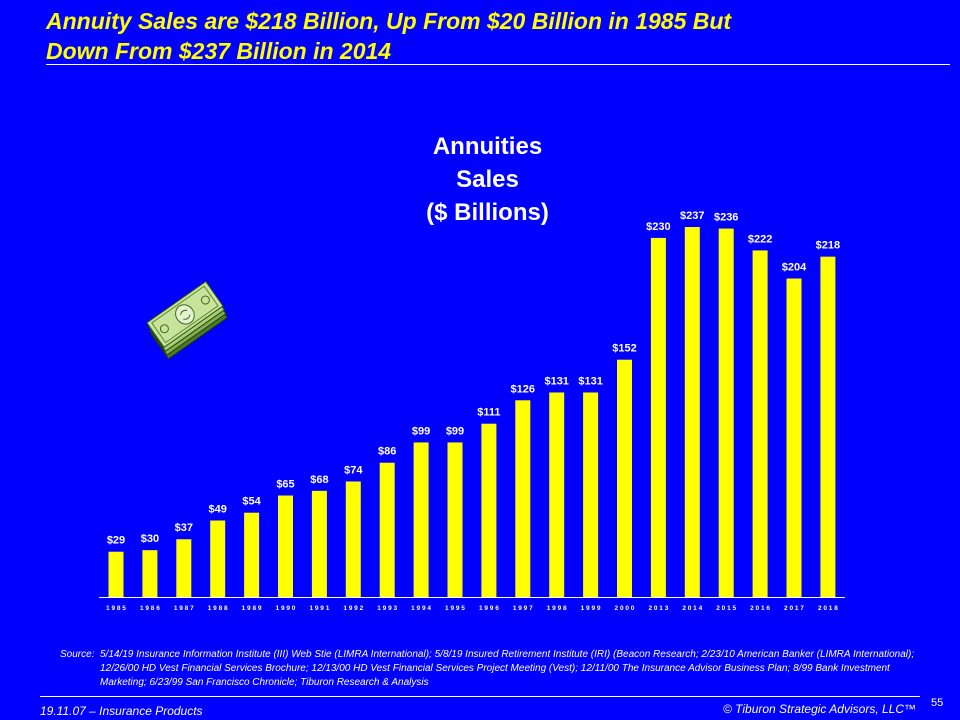 The height and width of the screenshot is (720, 960). Describe the element at coordinates (487, 212) in the screenshot. I see `chart-title-line-3: ($ Billions)` at that location.